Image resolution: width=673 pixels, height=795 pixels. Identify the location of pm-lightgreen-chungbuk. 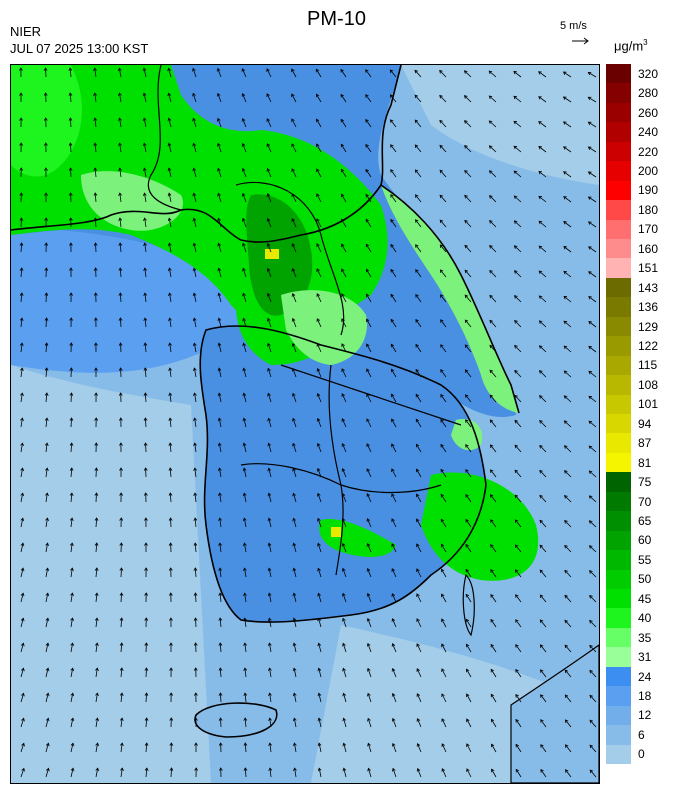
(324, 327).